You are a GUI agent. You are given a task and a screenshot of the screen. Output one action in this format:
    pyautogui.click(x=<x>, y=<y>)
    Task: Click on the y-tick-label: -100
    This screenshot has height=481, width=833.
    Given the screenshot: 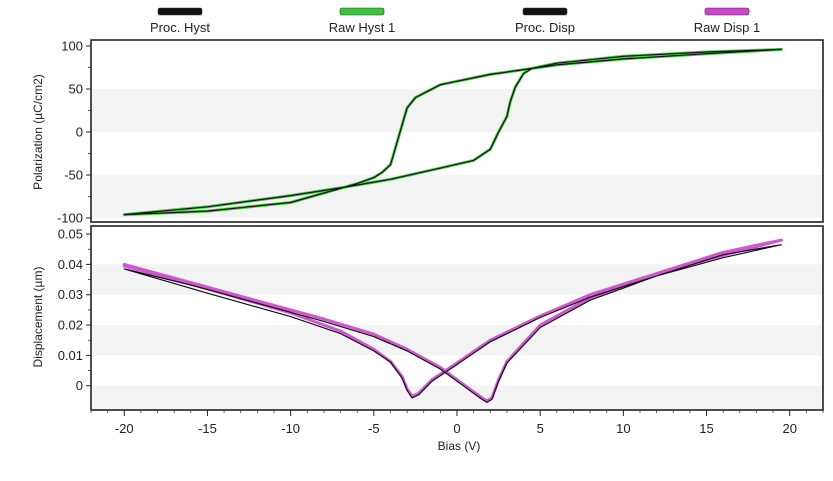 What is the action you would take?
    pyautogui.click(x=70, y=218)
    